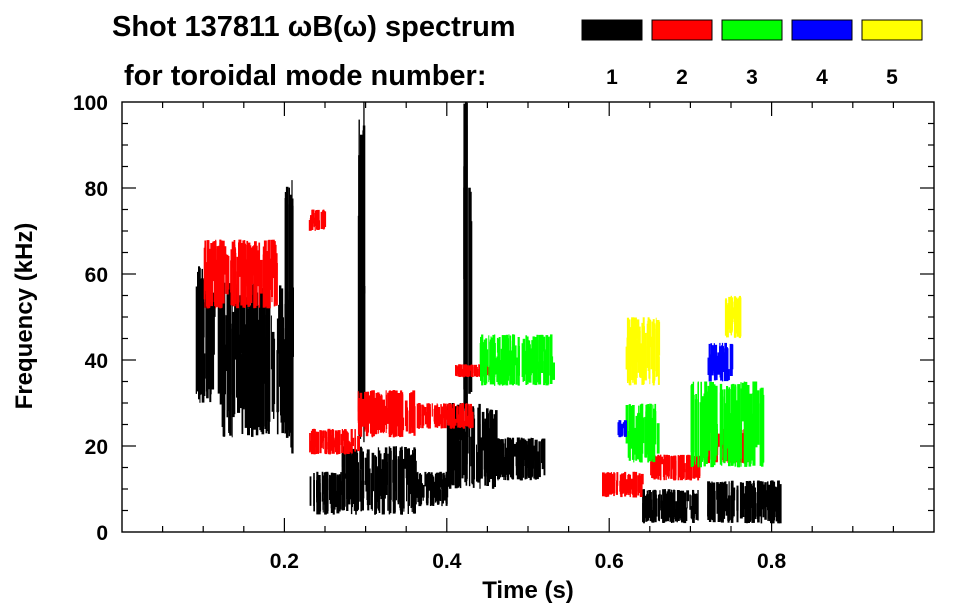 Image resolution: width=963 pixels, height=615 pixels. What do you see at coordinates (102, 533) in the screenshot?
I see `y-tick-label: 0` at bounding box center [102, 533].